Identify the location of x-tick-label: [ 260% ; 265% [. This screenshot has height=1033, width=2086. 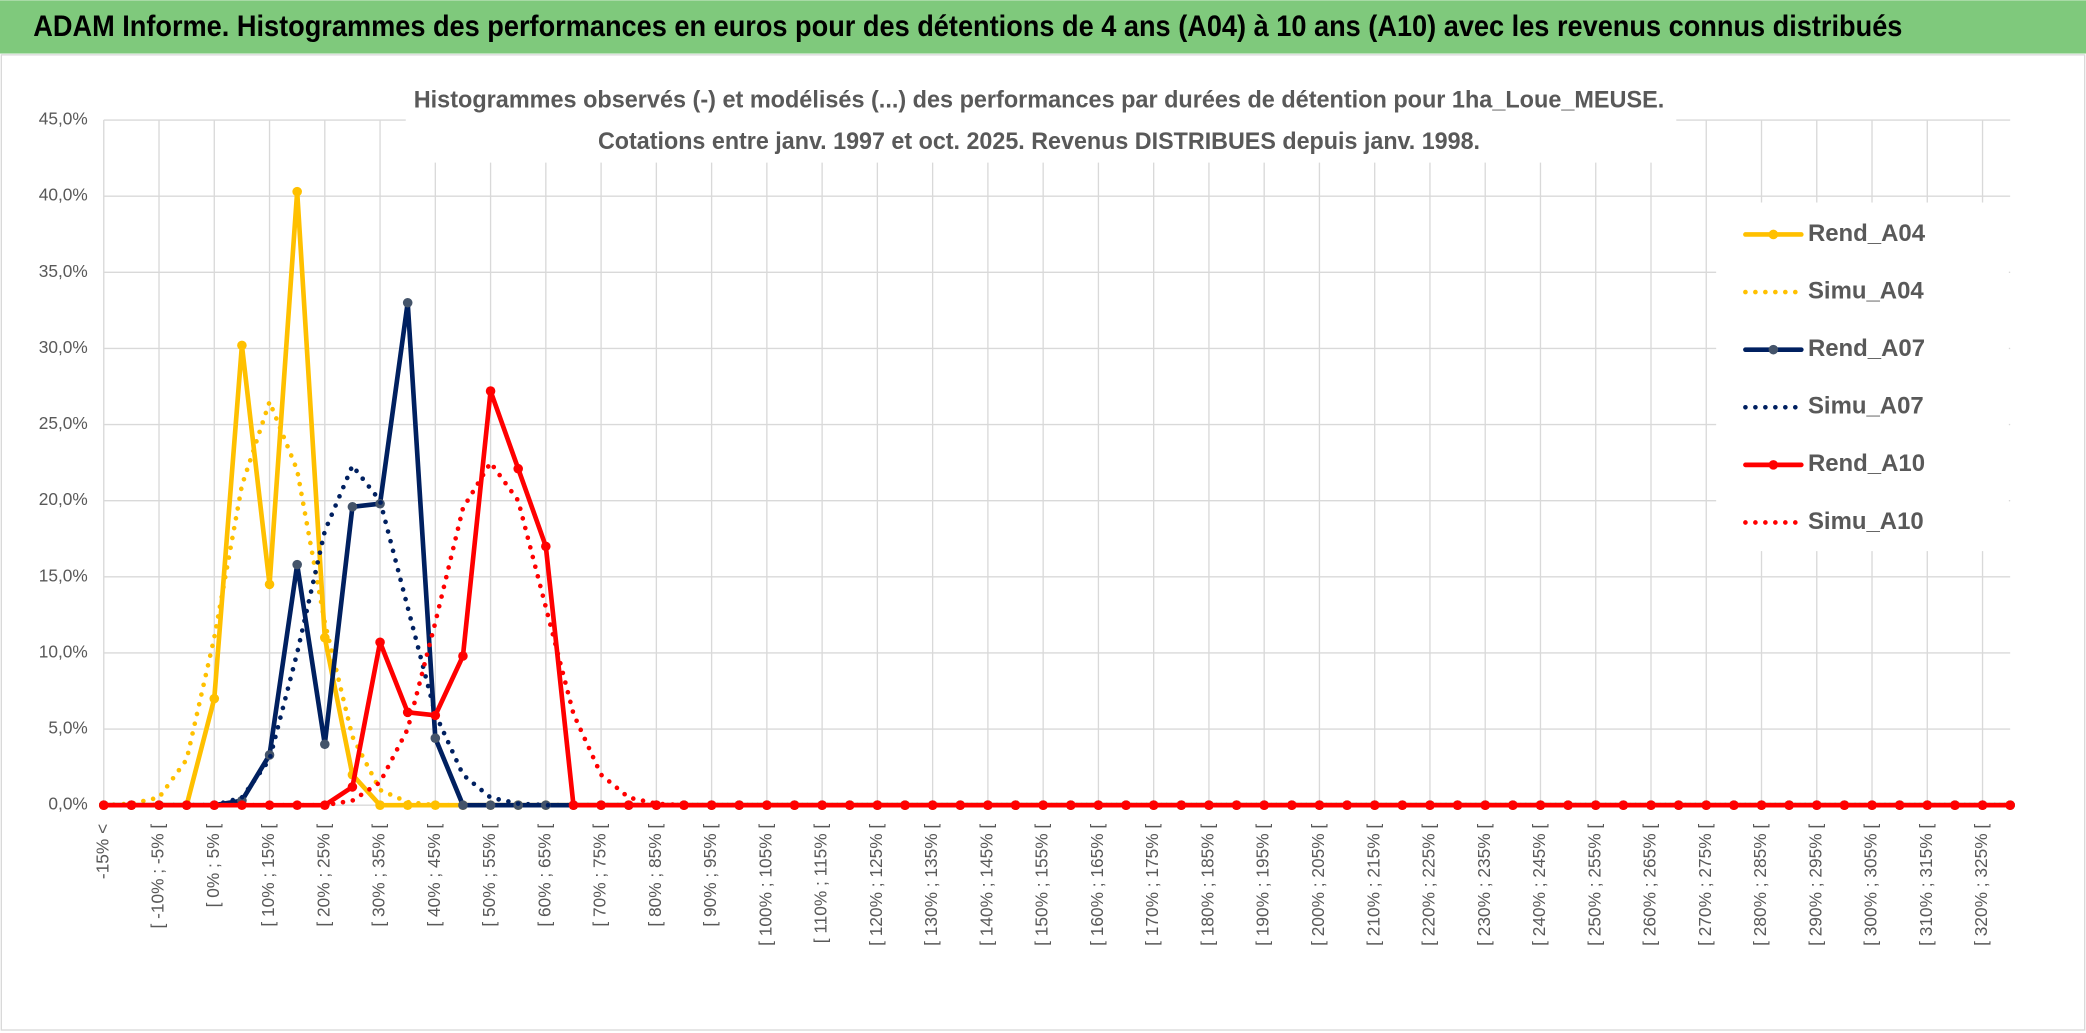
(1650, 885).